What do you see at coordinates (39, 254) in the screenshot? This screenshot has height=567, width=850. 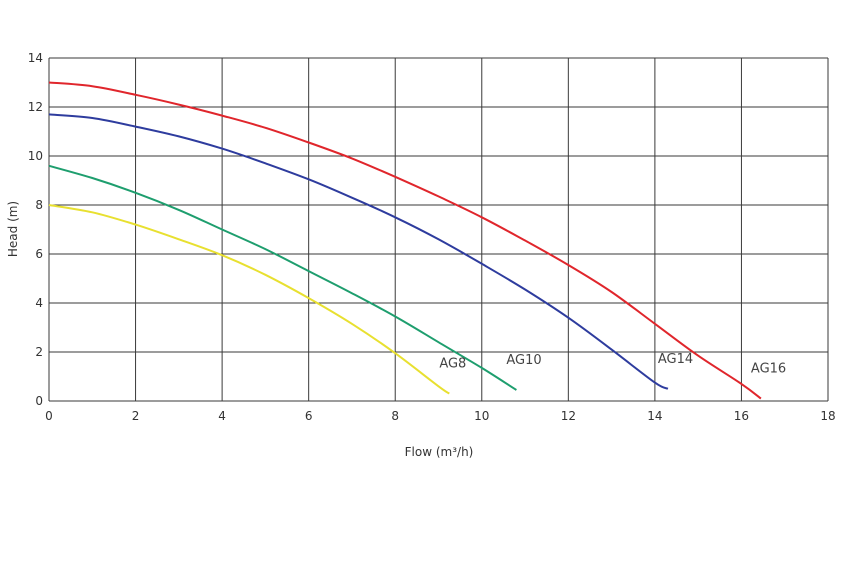 I see `y-tick-label: 6` at bounding box center [39, 254].